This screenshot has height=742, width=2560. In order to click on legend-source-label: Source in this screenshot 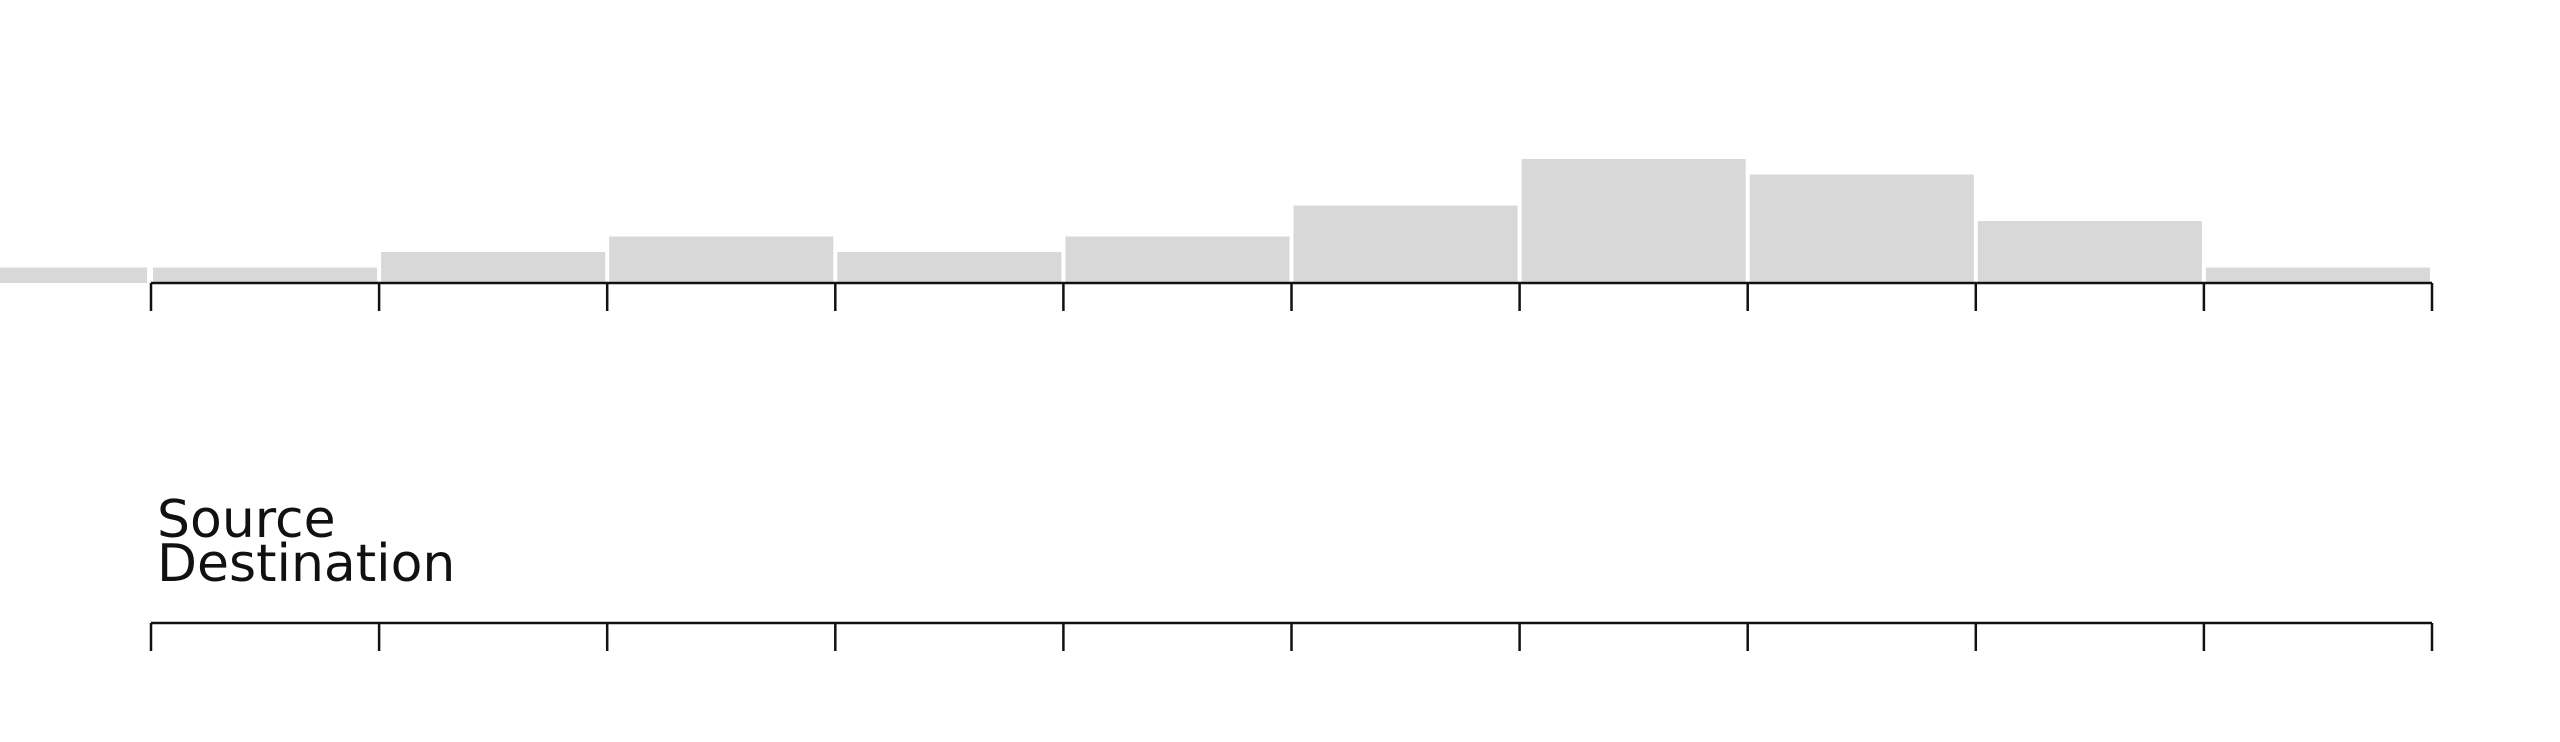, I will do `click(246, 520)`.